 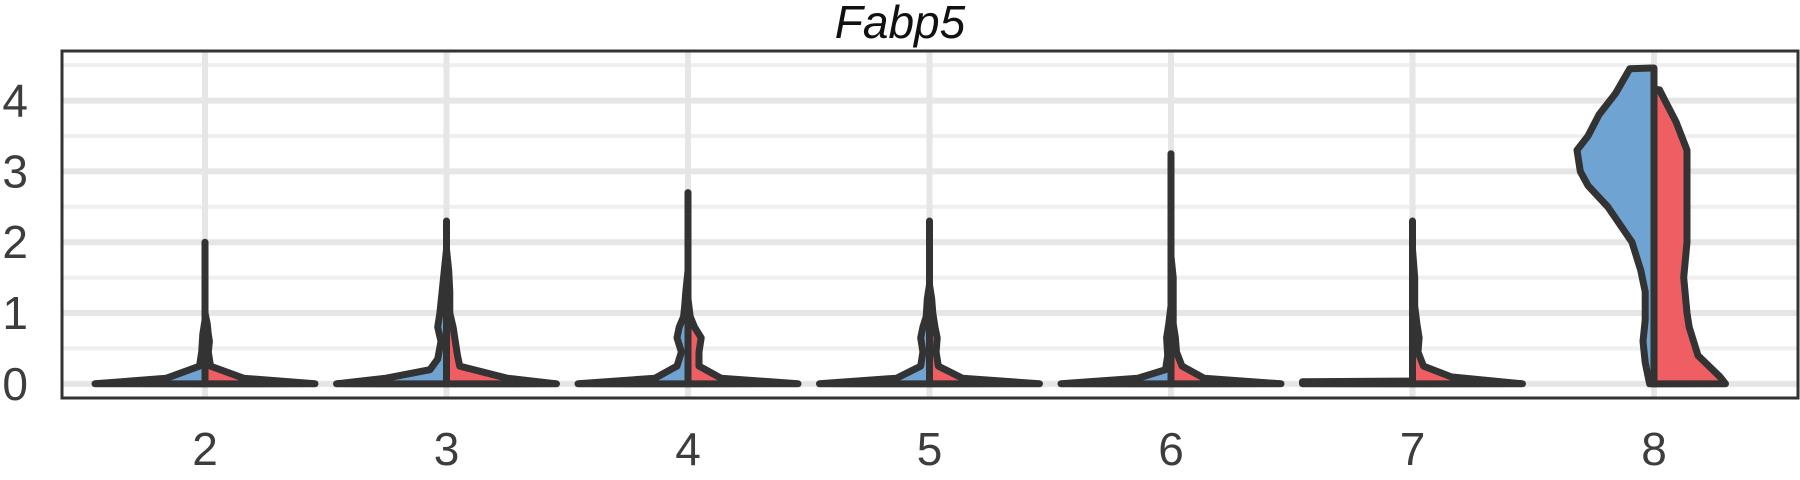 I want to click on x-tick-label: 4, so click(x=688, y=449).